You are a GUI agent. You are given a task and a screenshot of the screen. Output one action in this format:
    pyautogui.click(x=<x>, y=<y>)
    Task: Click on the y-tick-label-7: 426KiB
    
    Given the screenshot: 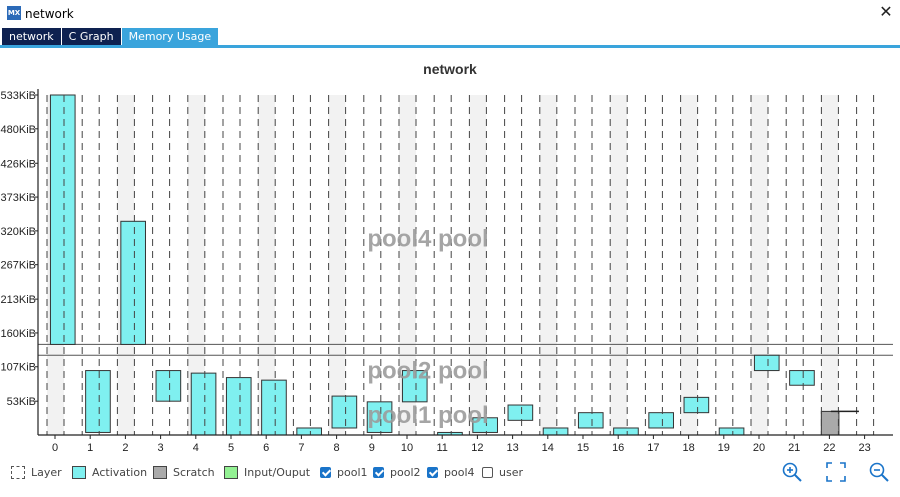 What is the action you would take?
    pyautogui.click(x=18, y=164)
    